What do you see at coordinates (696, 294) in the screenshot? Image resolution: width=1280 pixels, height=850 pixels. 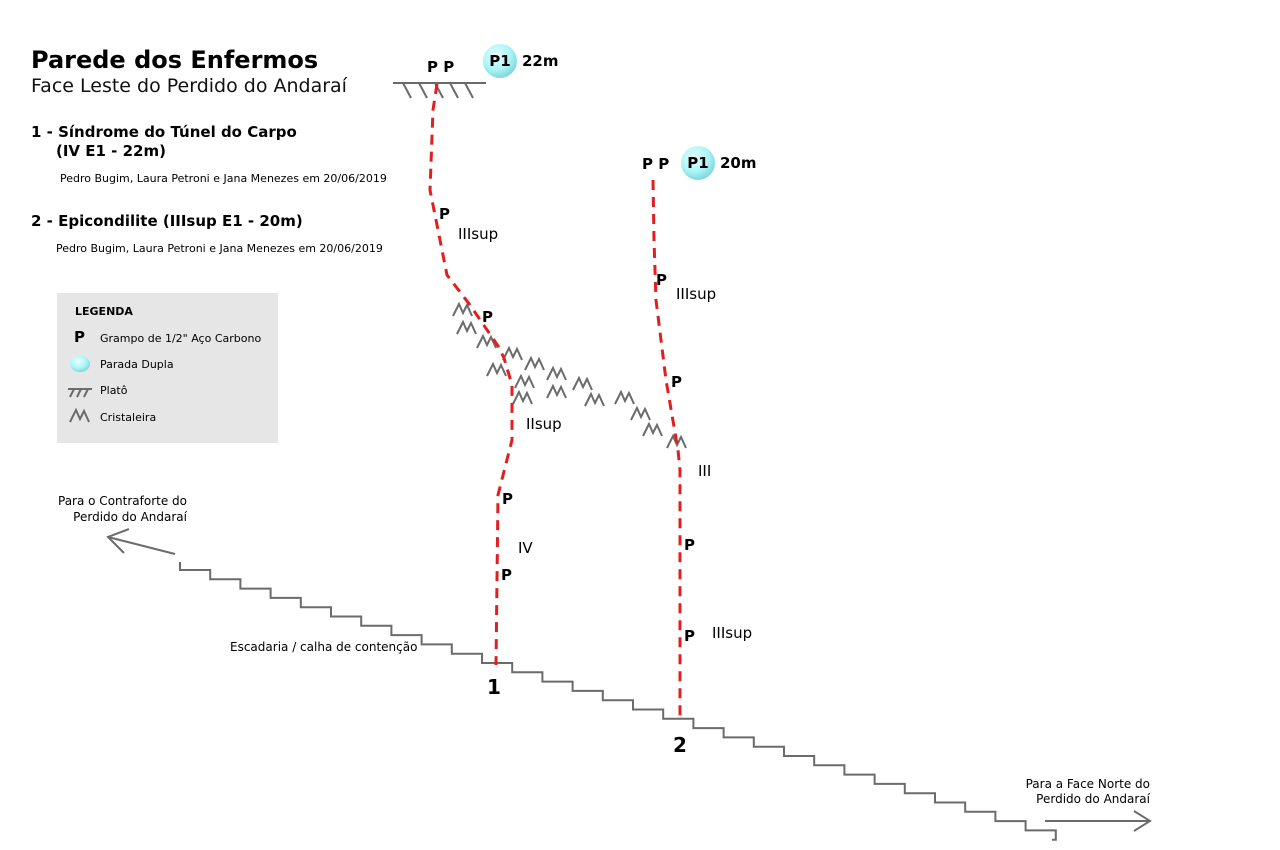 I see `route-2-grade-pitch-1: IIIsup` at bounding box center [696, 294].